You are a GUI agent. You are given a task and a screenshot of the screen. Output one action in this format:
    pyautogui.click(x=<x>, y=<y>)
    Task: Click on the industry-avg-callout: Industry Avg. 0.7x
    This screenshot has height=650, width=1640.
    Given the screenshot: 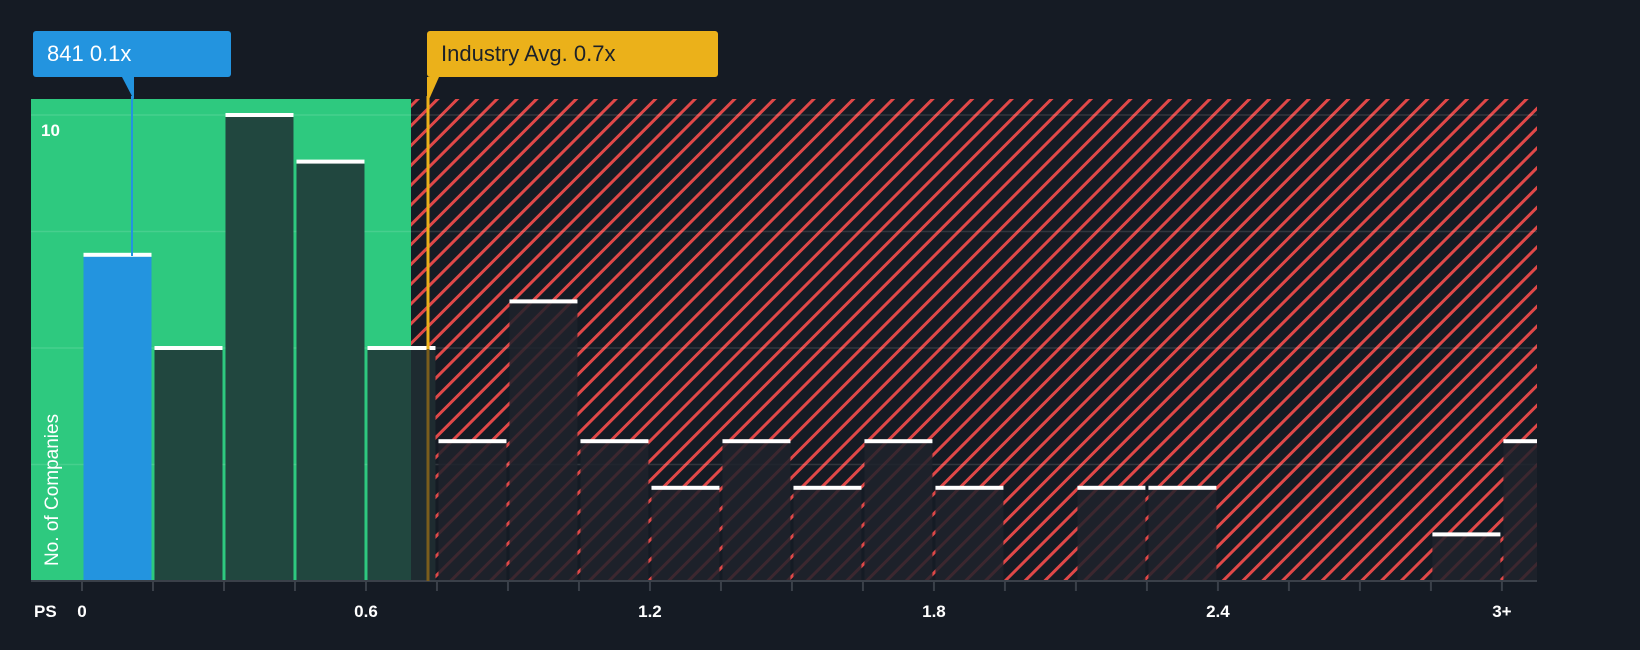 What is the action you would take?
    pyautogui.click(x=572, y=54)
    